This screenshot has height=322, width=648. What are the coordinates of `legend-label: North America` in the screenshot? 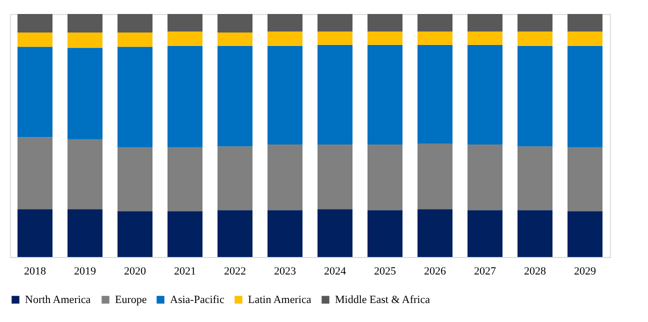 It's located at (58, 300).